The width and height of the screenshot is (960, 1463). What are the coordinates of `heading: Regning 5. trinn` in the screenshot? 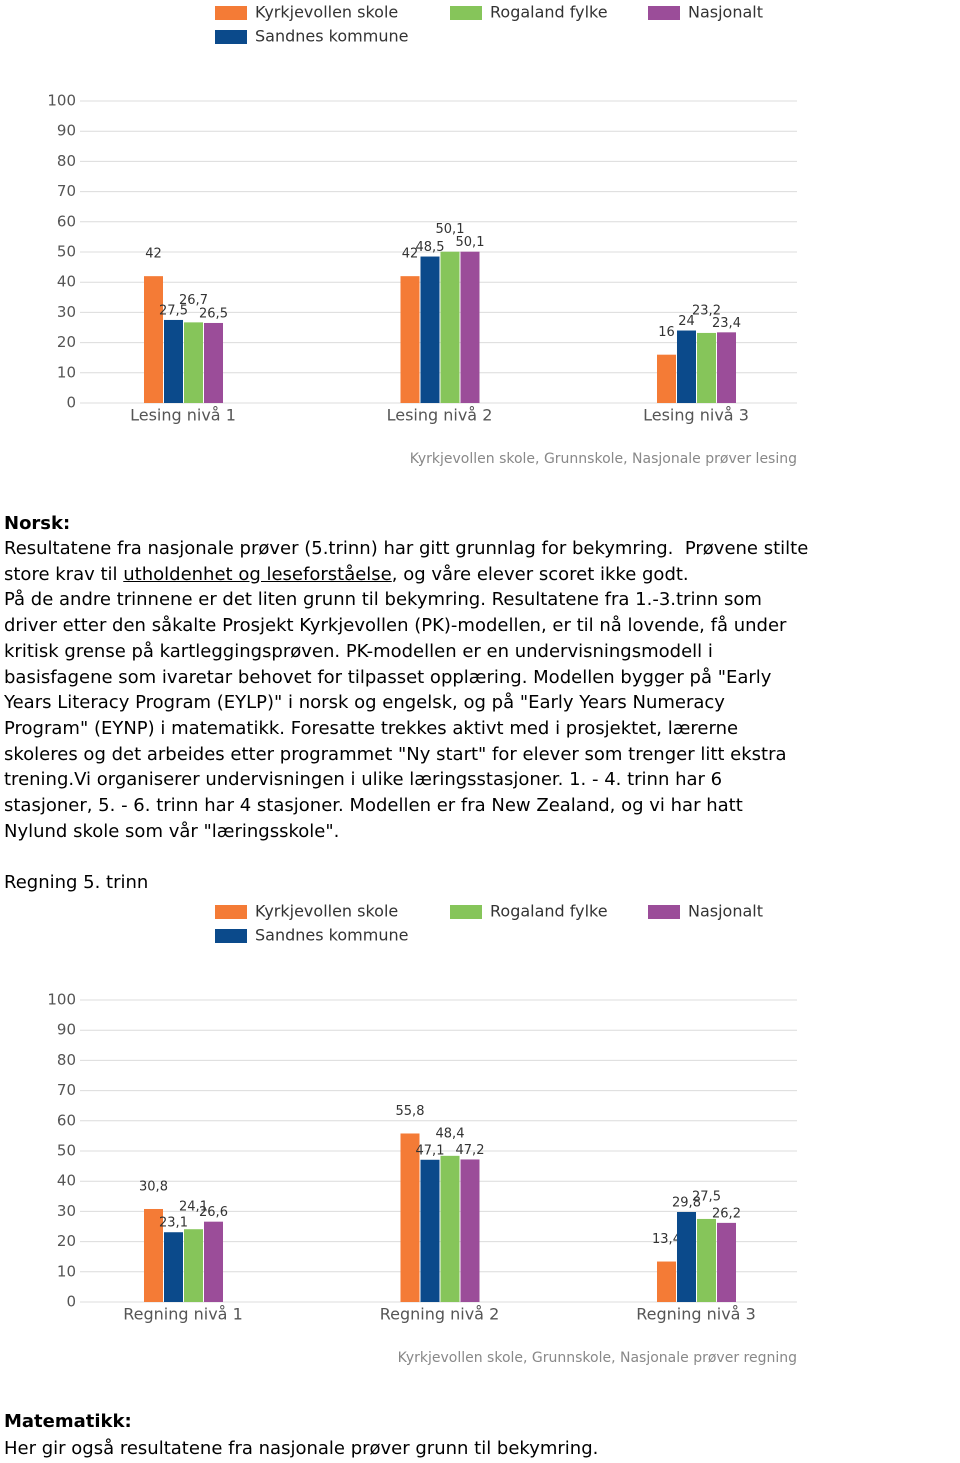 It's located at (76, 882).